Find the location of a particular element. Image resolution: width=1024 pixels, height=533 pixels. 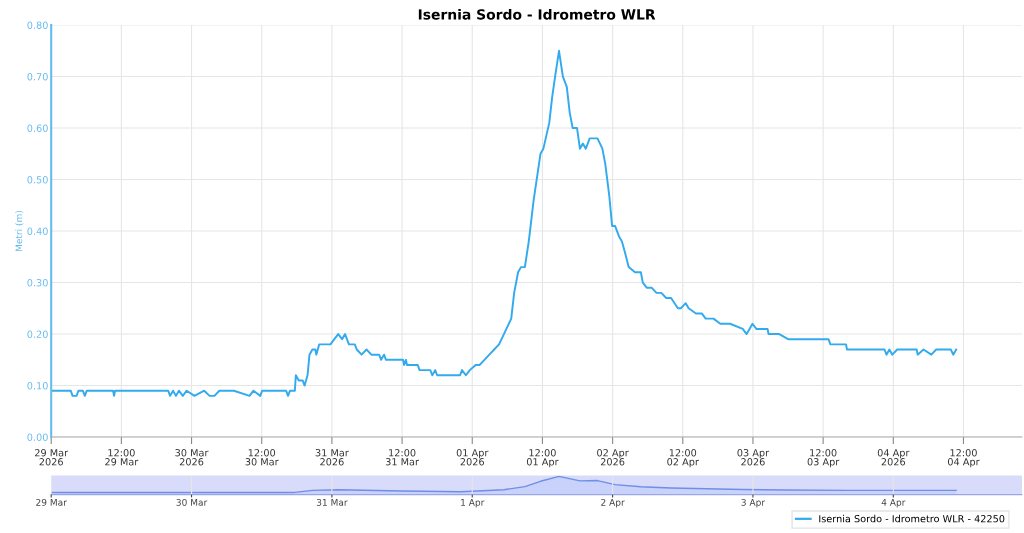

x-tick-label: 1 Apr is located at coordinates (473, 503).